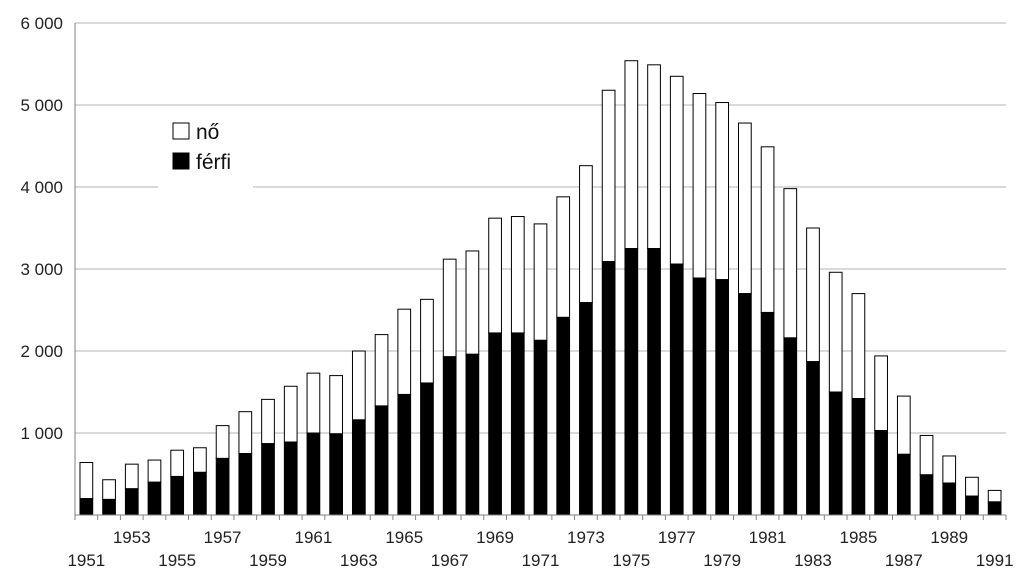 The width and height of the screenshot is (1024, 579). Describe the element at coordinates (450, 560) in the screenshot. I see `x-tick-label: 1967` at that location.